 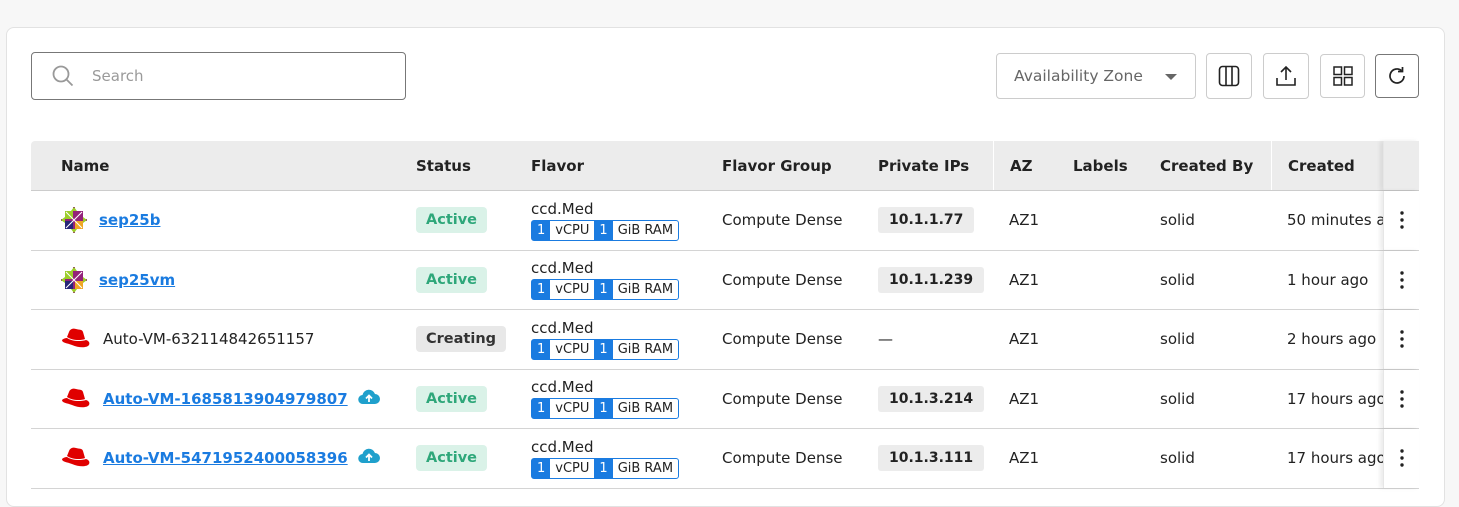 What do you see at coordinates (215, 220) in the screenshot?
I see `name-cell: sep25b` at bounding box center [215, 220].